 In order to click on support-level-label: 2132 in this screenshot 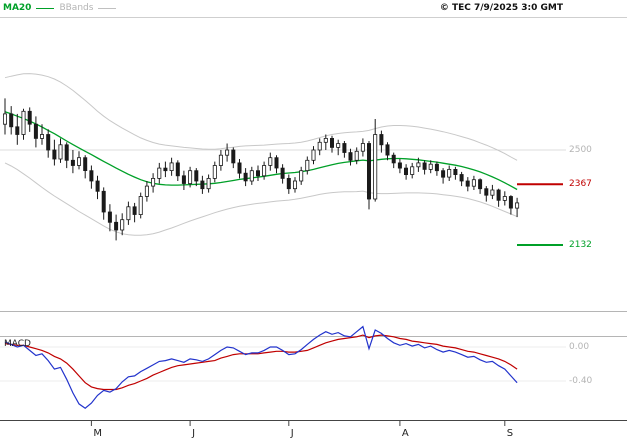, I will do `click(580, 245)`.